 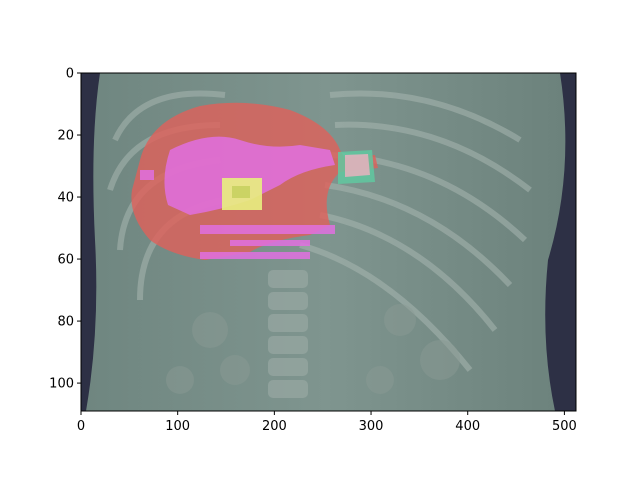 I want to click on x-tick-label: 200, so click(x=274, y=426).